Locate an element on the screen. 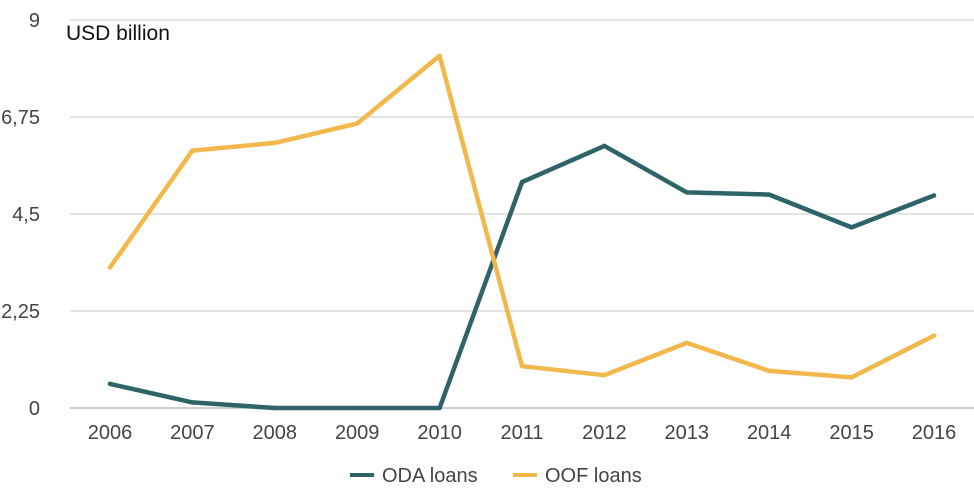  legend: ODA loans OOF loans is located at coordinates (496, 476).